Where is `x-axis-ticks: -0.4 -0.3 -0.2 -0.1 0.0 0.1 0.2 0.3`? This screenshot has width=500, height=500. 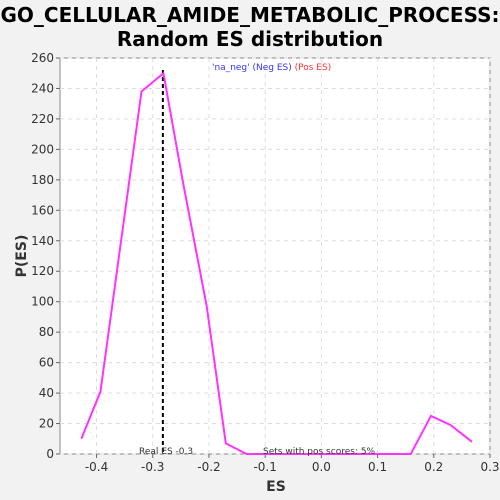 x-axis-ticks: -0.4 -0.3 -0.2 -0.1 0.0 0.1 0.2 0.3 is located at coordinates (292, 464).